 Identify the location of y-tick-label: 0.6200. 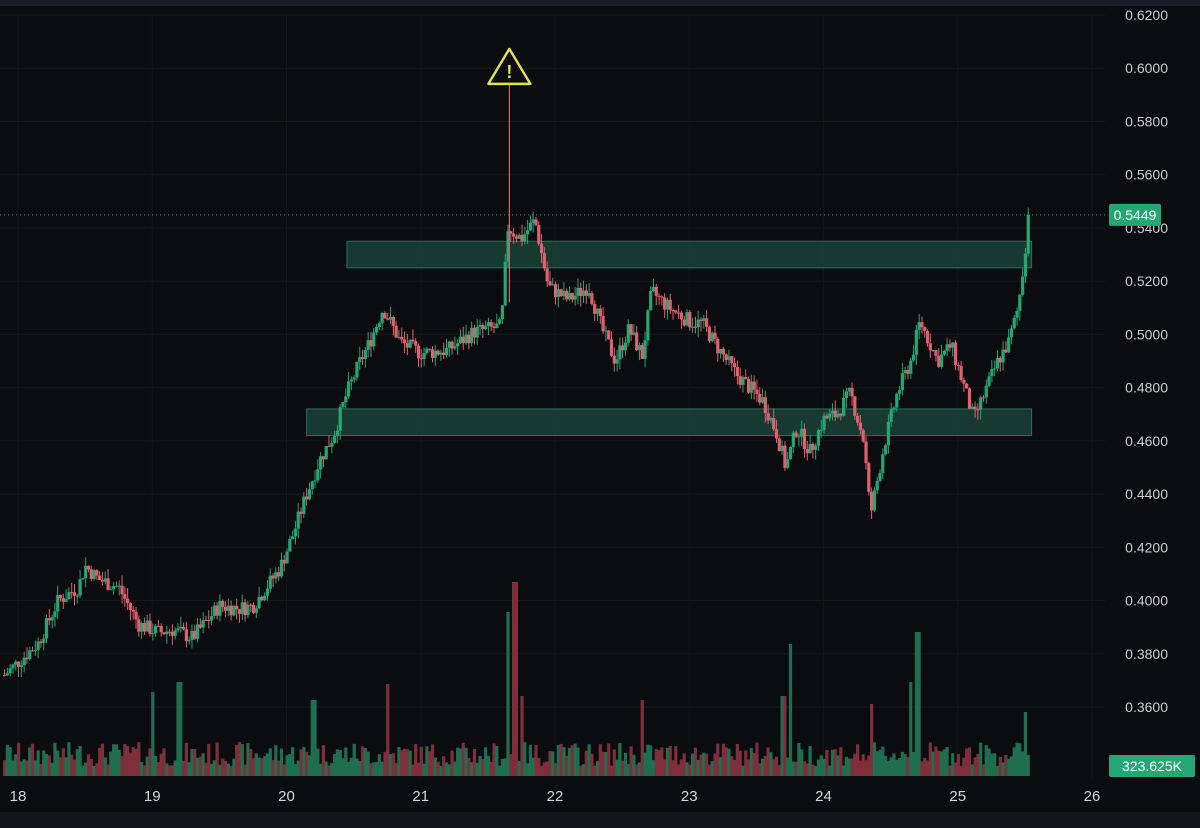
(1146, 15).